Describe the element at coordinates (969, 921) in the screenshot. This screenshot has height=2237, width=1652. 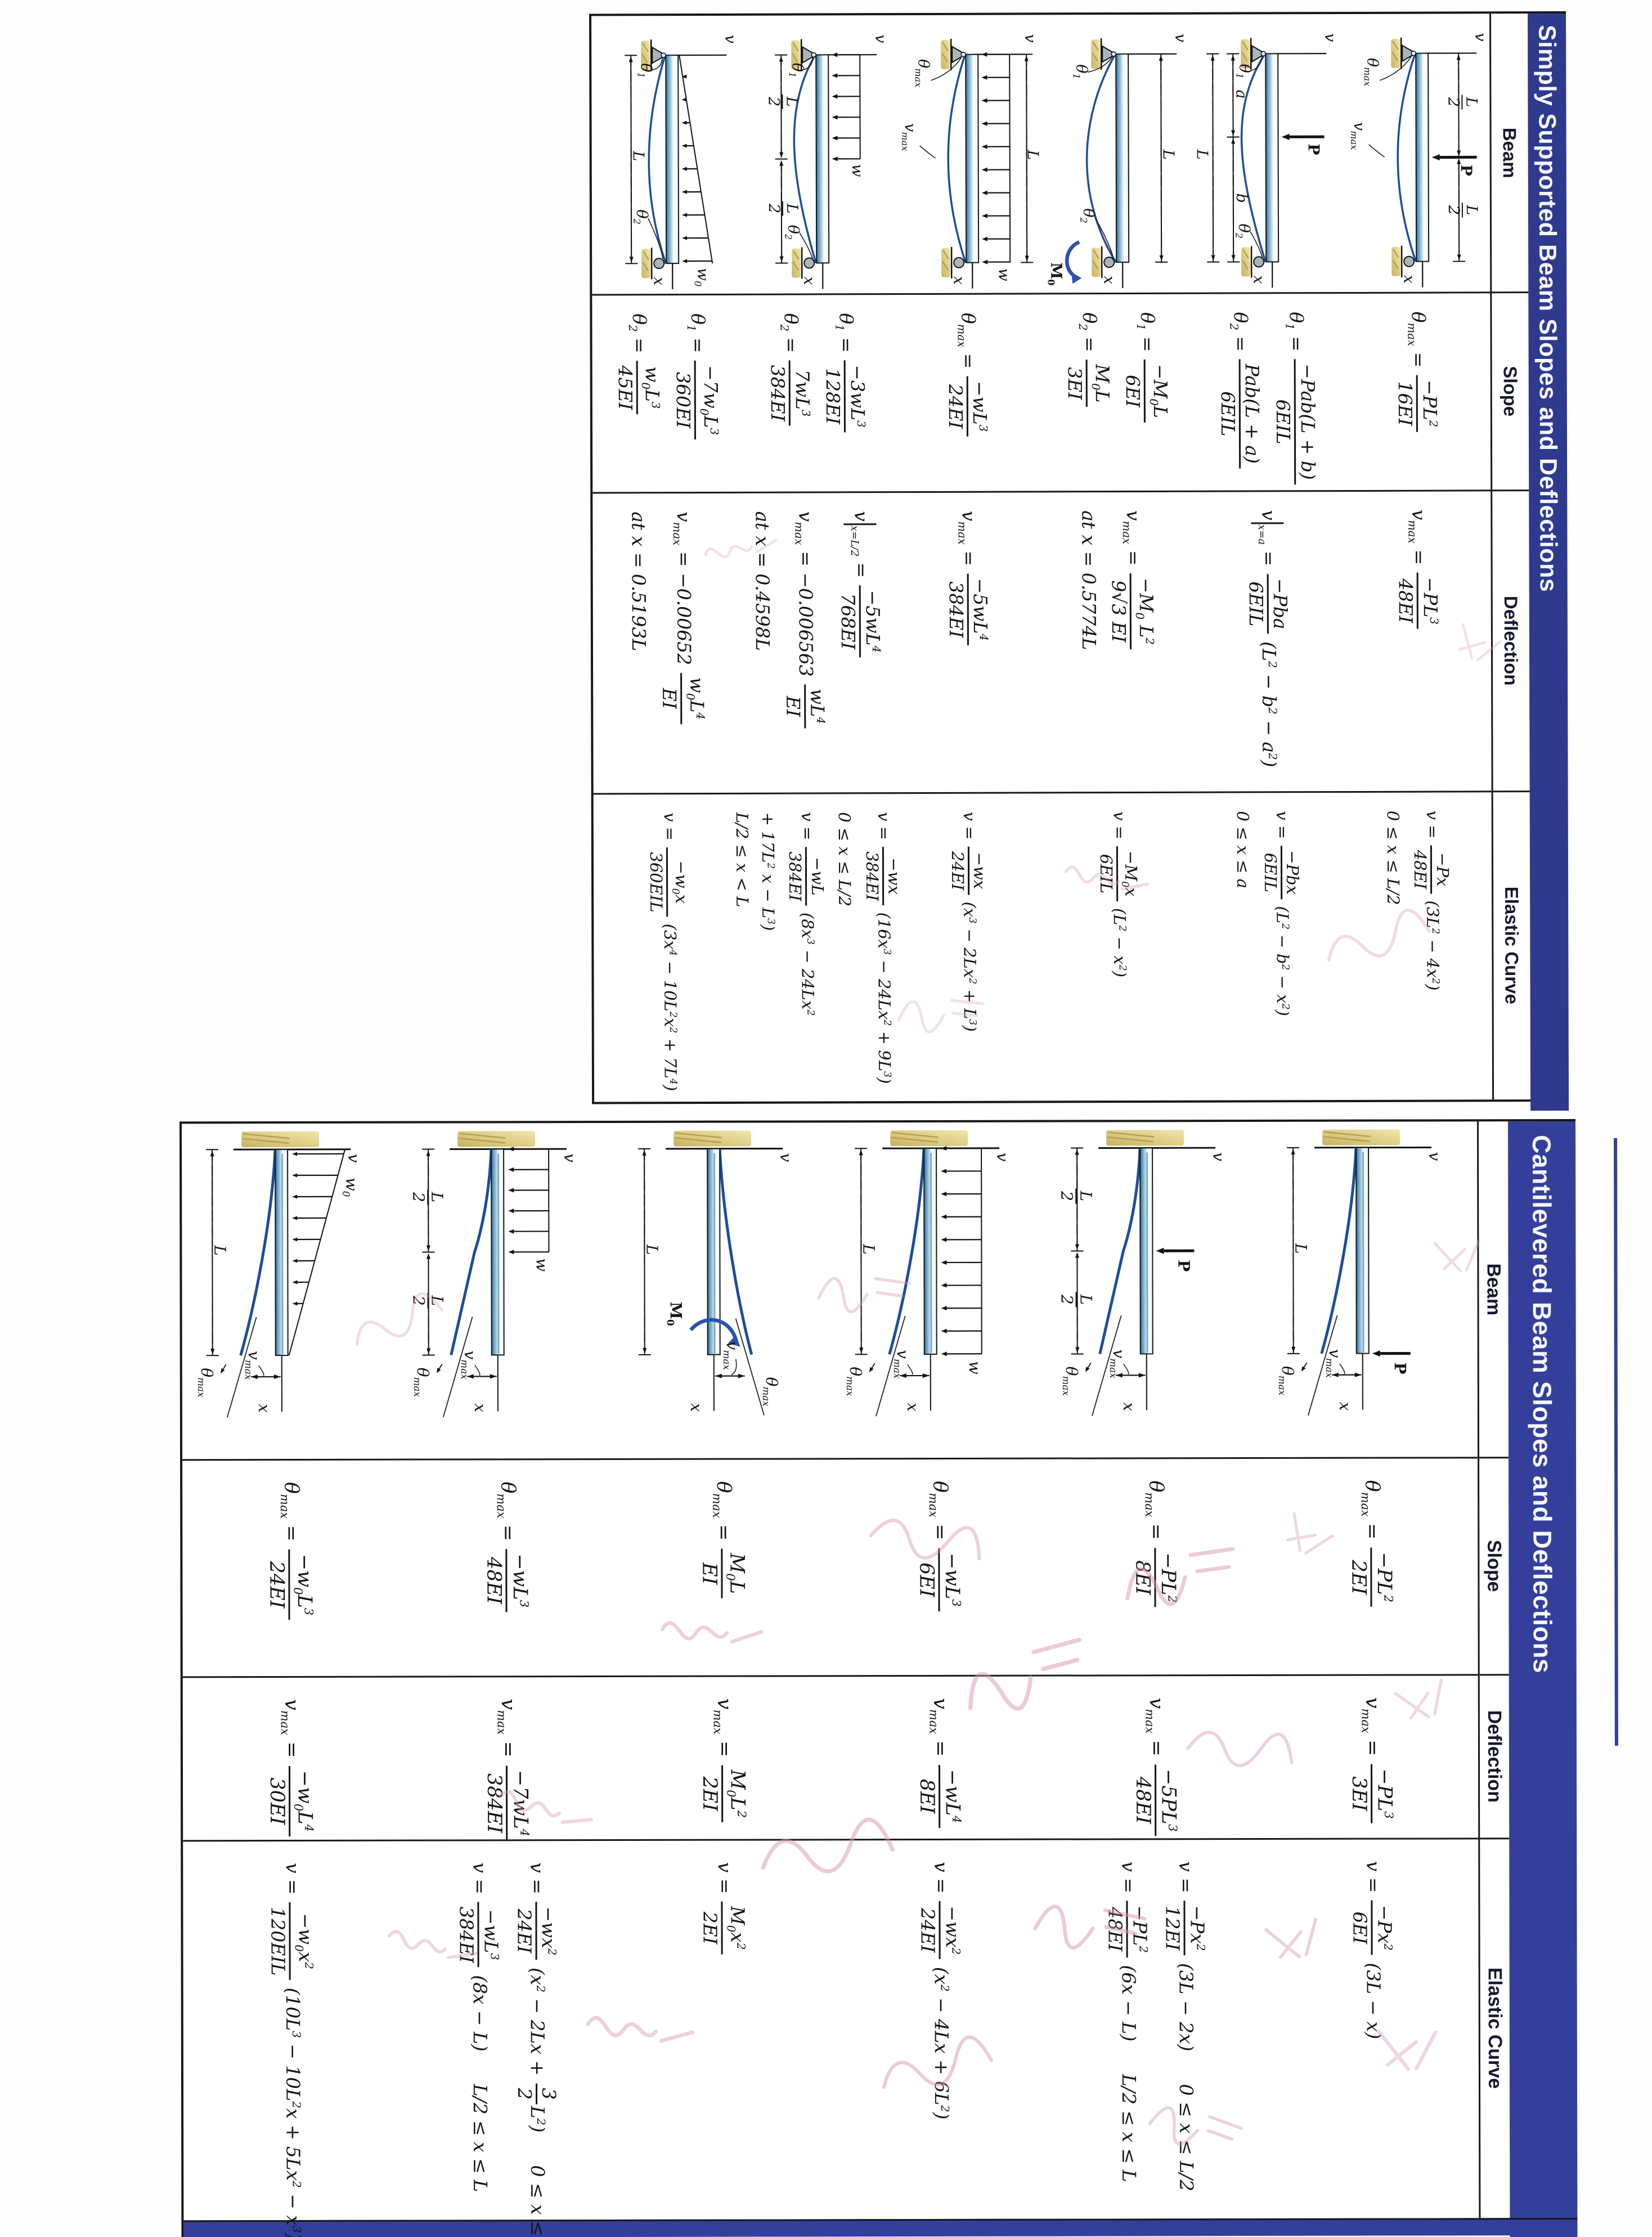
I see `formula-line: v = −wx 24EI (x3 − 2Lx2 + L3)` at that location.